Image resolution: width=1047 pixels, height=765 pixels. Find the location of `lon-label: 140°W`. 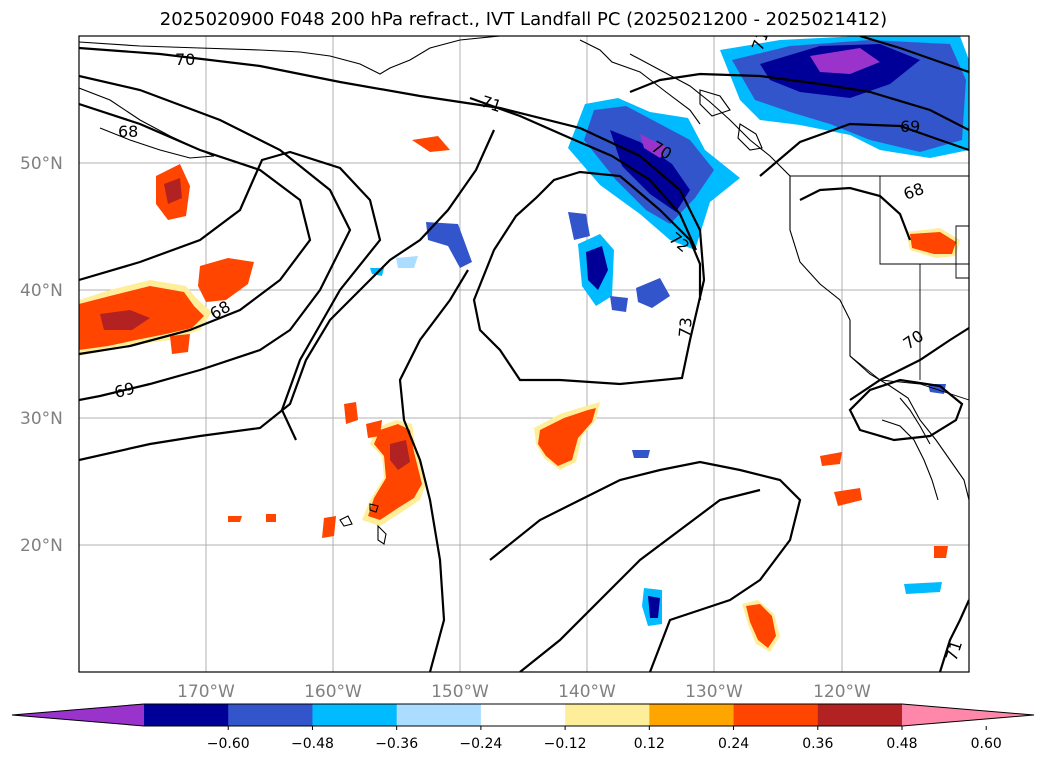

lon-label: 140°W is located at coordinates (587, 692).